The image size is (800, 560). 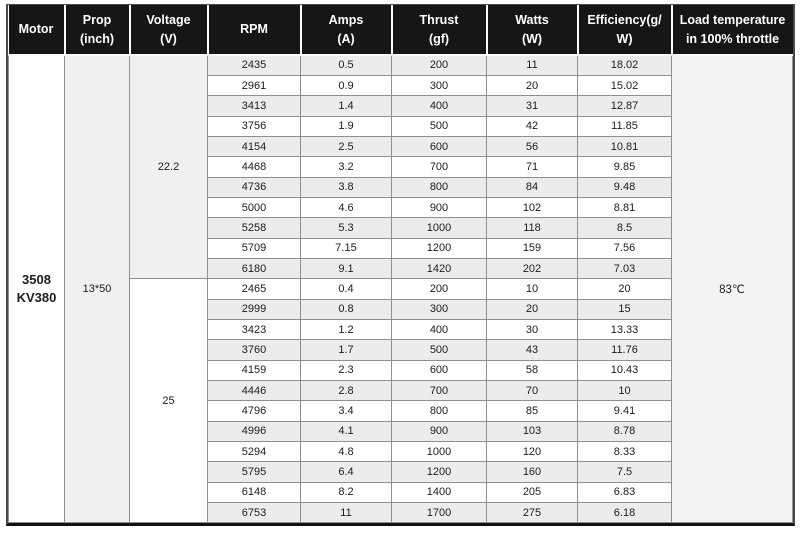 What do you see at coordinates (346, 65) in the screenshot?
I see `cell-amps: 0.5` at bounding box center [346, 65].